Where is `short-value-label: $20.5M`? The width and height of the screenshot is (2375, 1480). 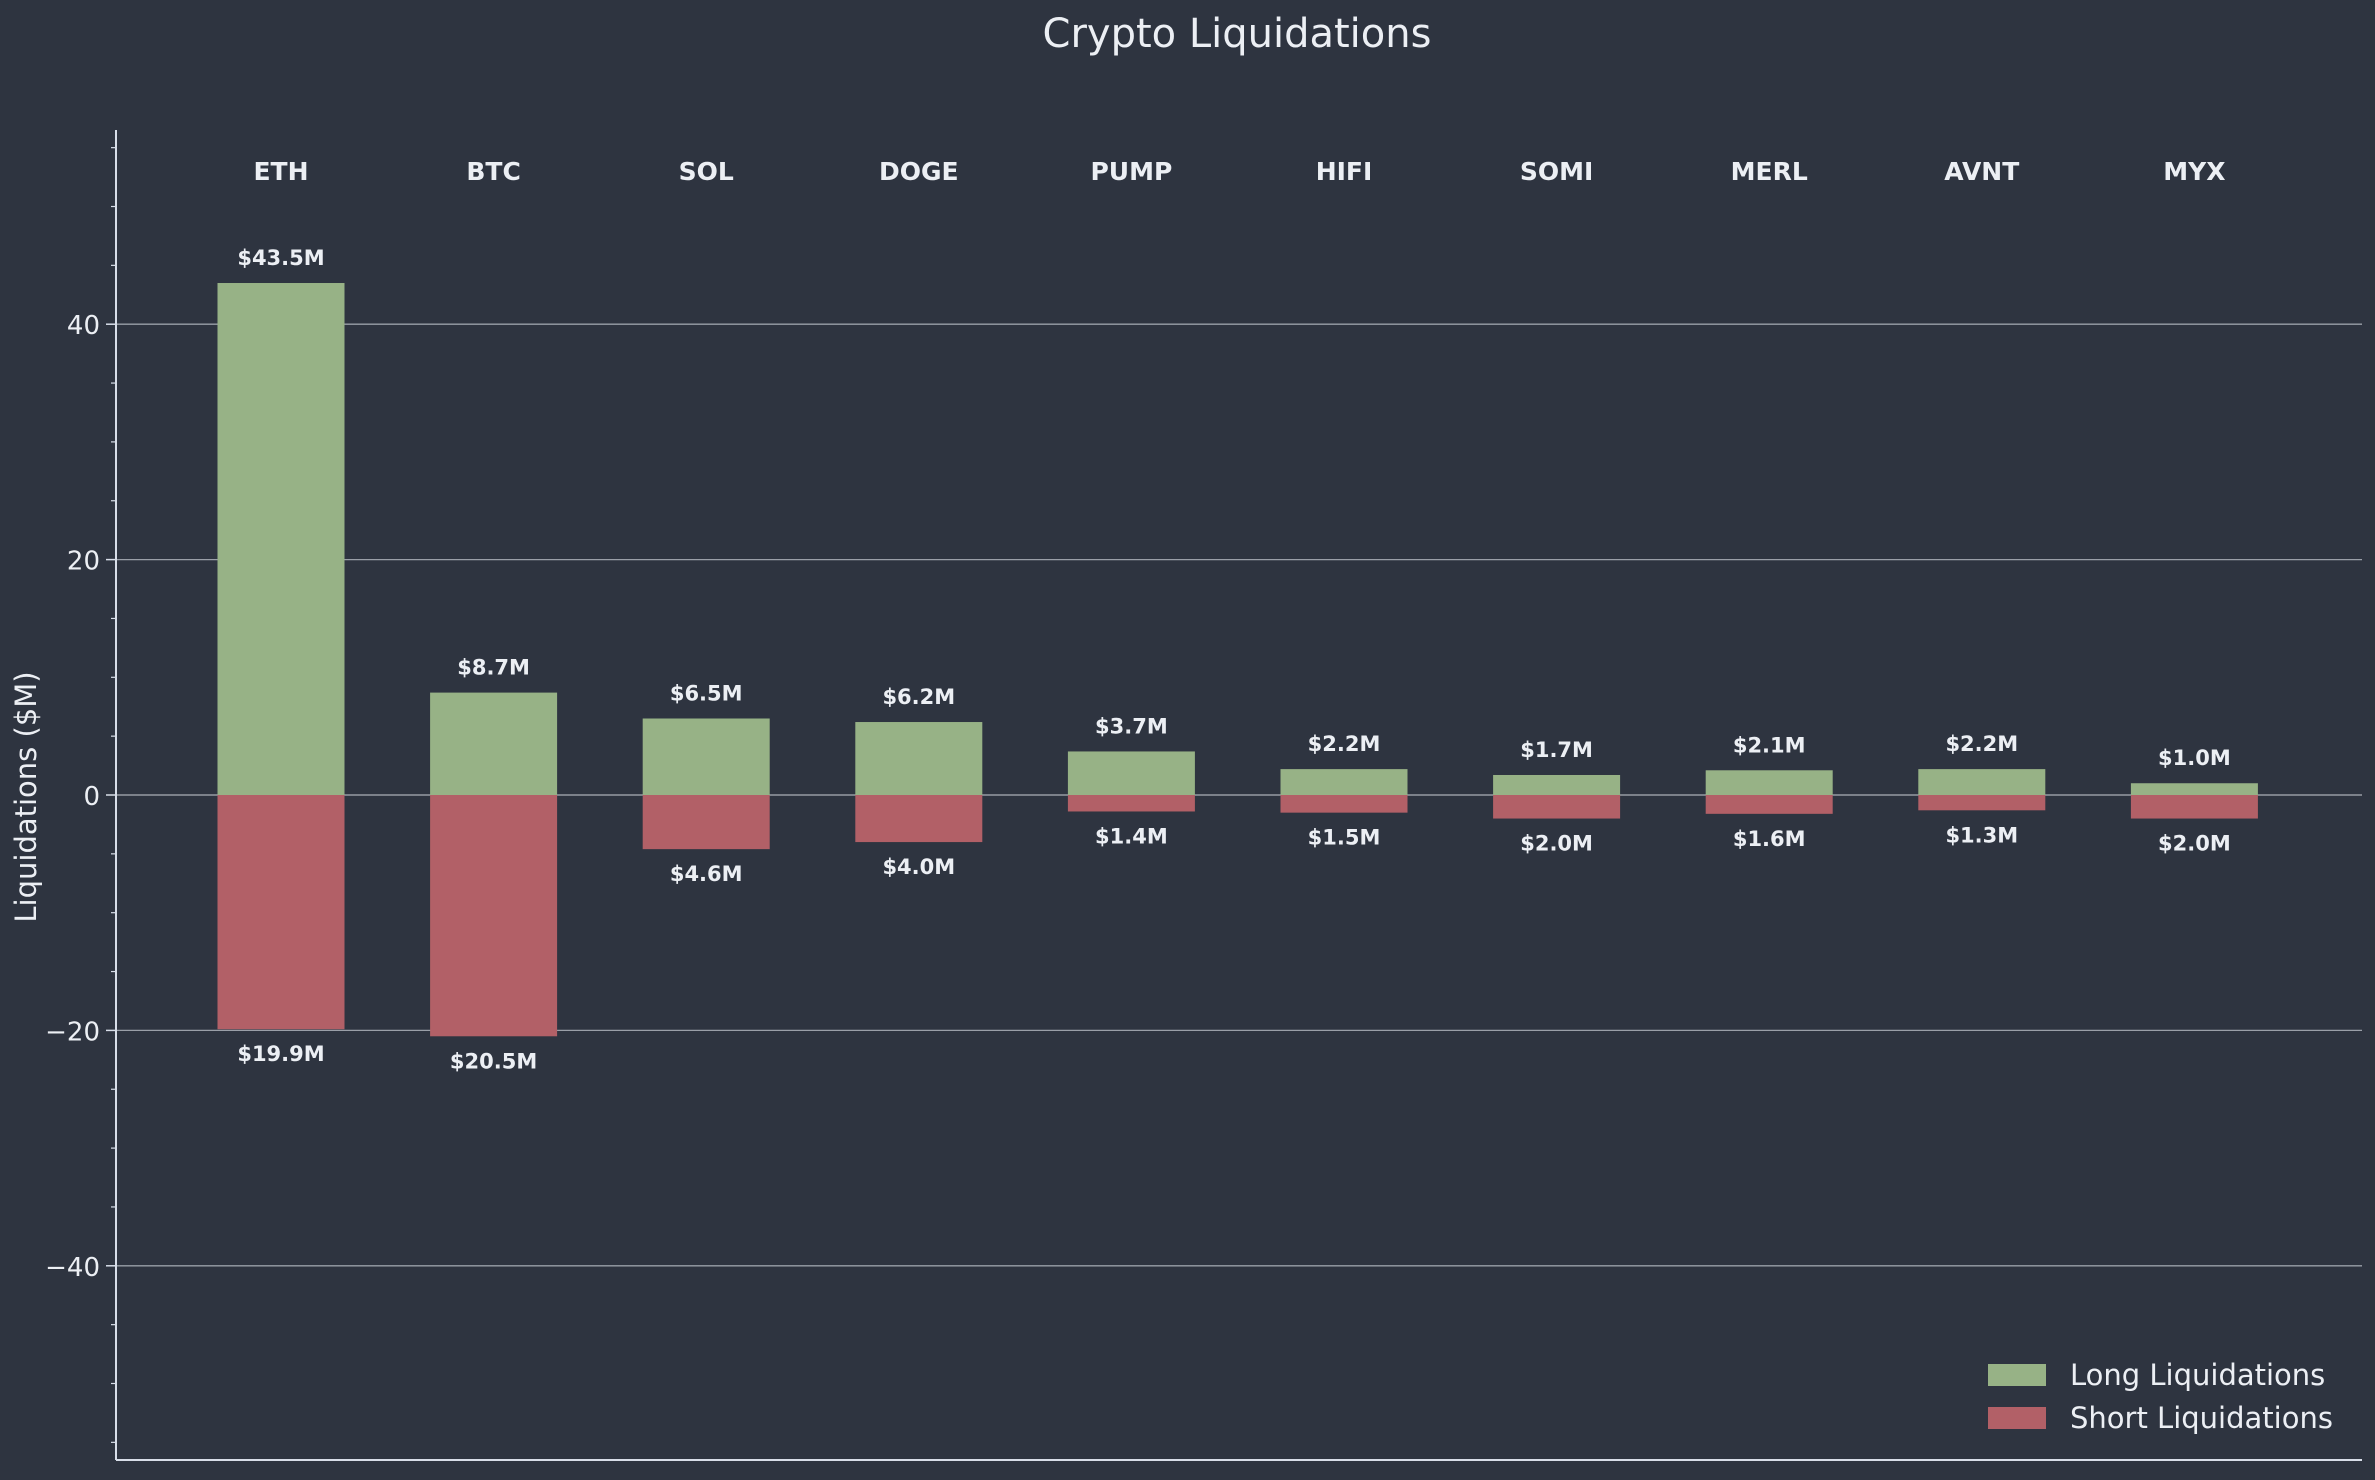 short-value-label: $20.5M is located at coordinates (493, 1061).